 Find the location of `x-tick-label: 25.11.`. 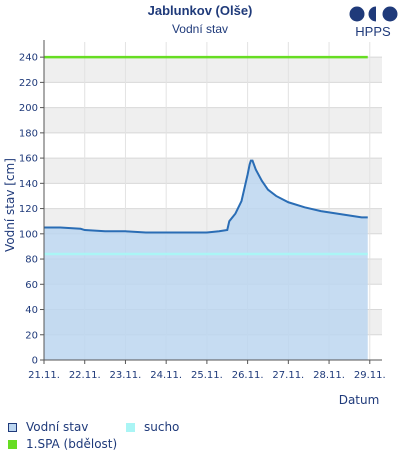

x-tick-label: 25.11. is located at coordinates (207, 375).